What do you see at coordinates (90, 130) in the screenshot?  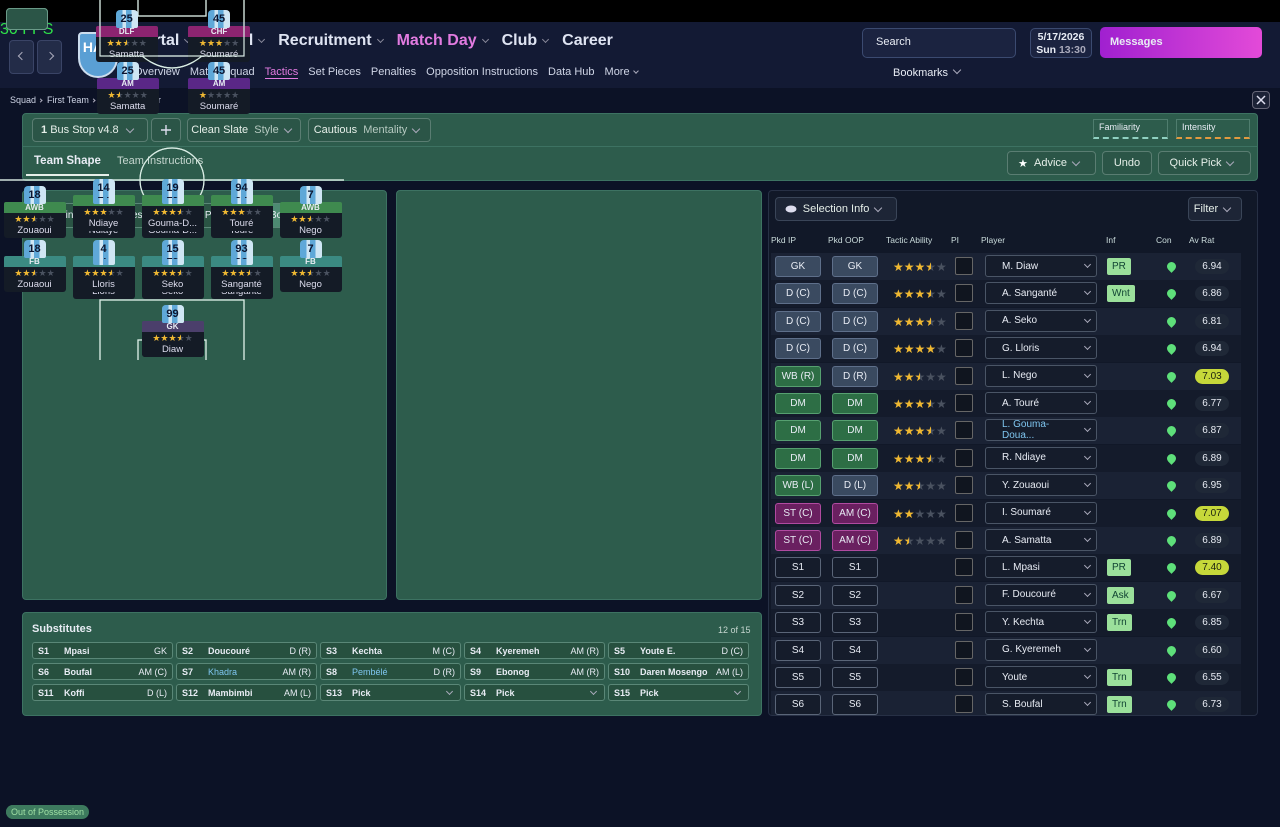 I see `tactic-select: 1 Bus Stop v4.8` at bounding box center [90, 130].